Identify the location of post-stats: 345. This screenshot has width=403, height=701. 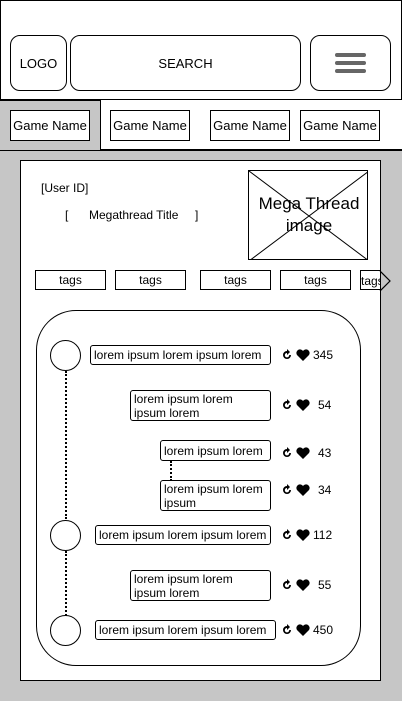
(307, 355).